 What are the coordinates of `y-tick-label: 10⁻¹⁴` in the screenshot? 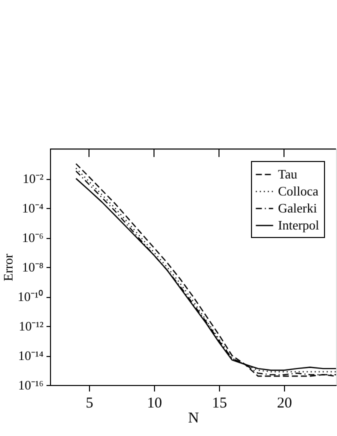 It's located at (31, 355).